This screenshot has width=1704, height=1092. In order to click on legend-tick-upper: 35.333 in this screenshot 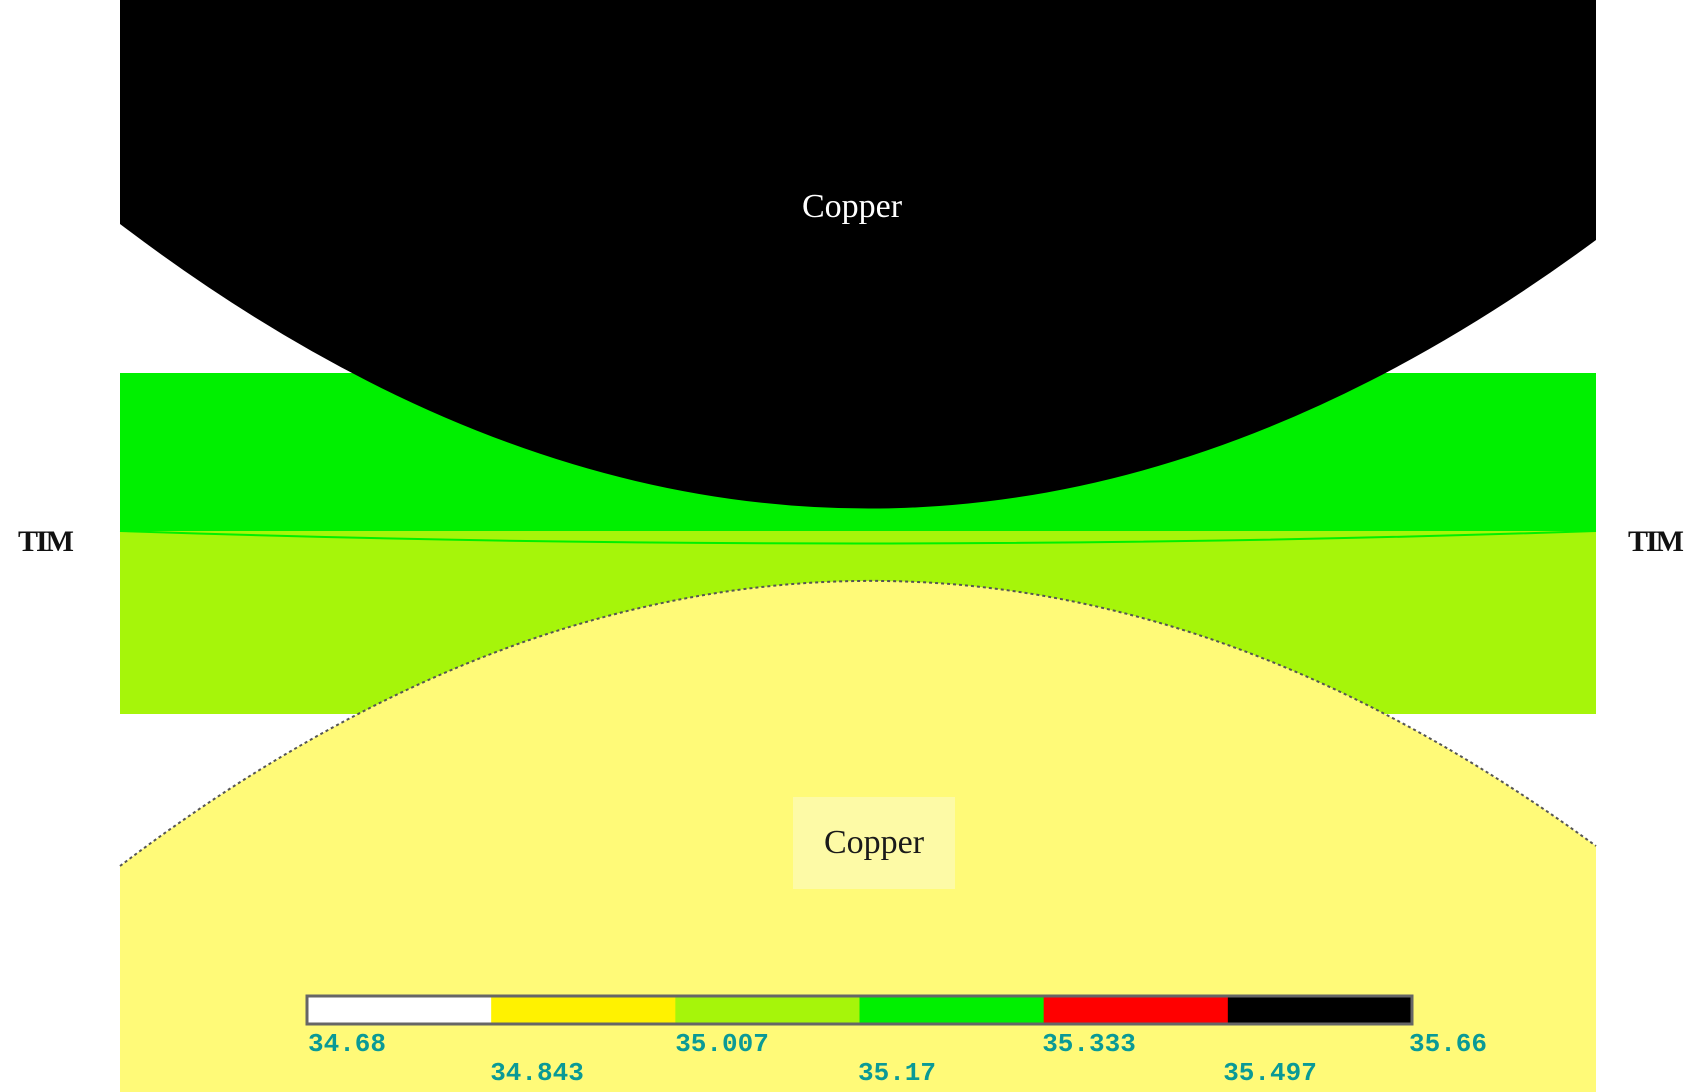, I will do `click(1089, 1044)`.